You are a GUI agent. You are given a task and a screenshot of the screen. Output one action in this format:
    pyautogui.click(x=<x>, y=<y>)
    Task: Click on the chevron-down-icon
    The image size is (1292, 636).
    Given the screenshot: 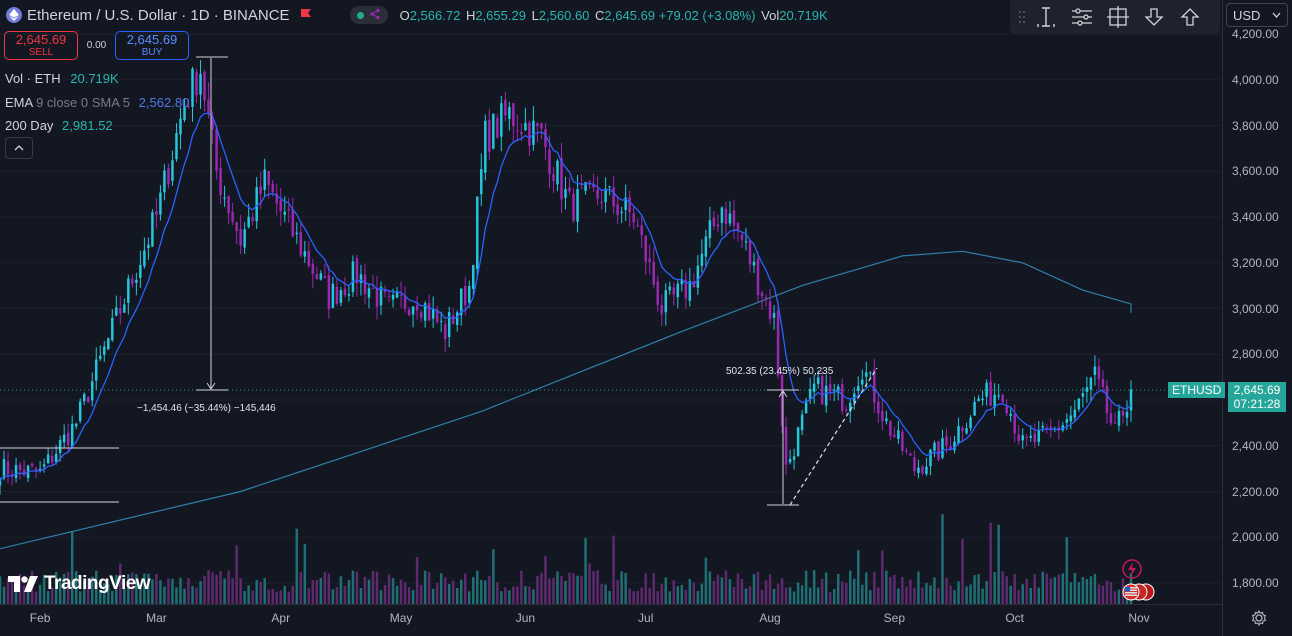 What is the action you would take?
    pyautogui.click(x=1276, y=15)
    